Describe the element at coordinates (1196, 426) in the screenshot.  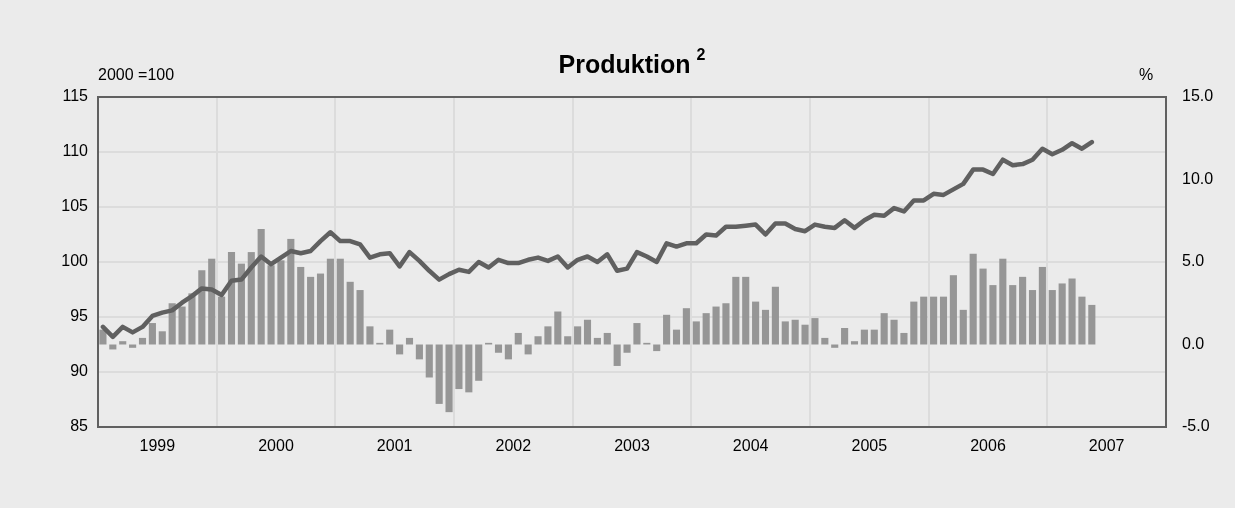
I see `y2-tick-label: -5.0` at that location.